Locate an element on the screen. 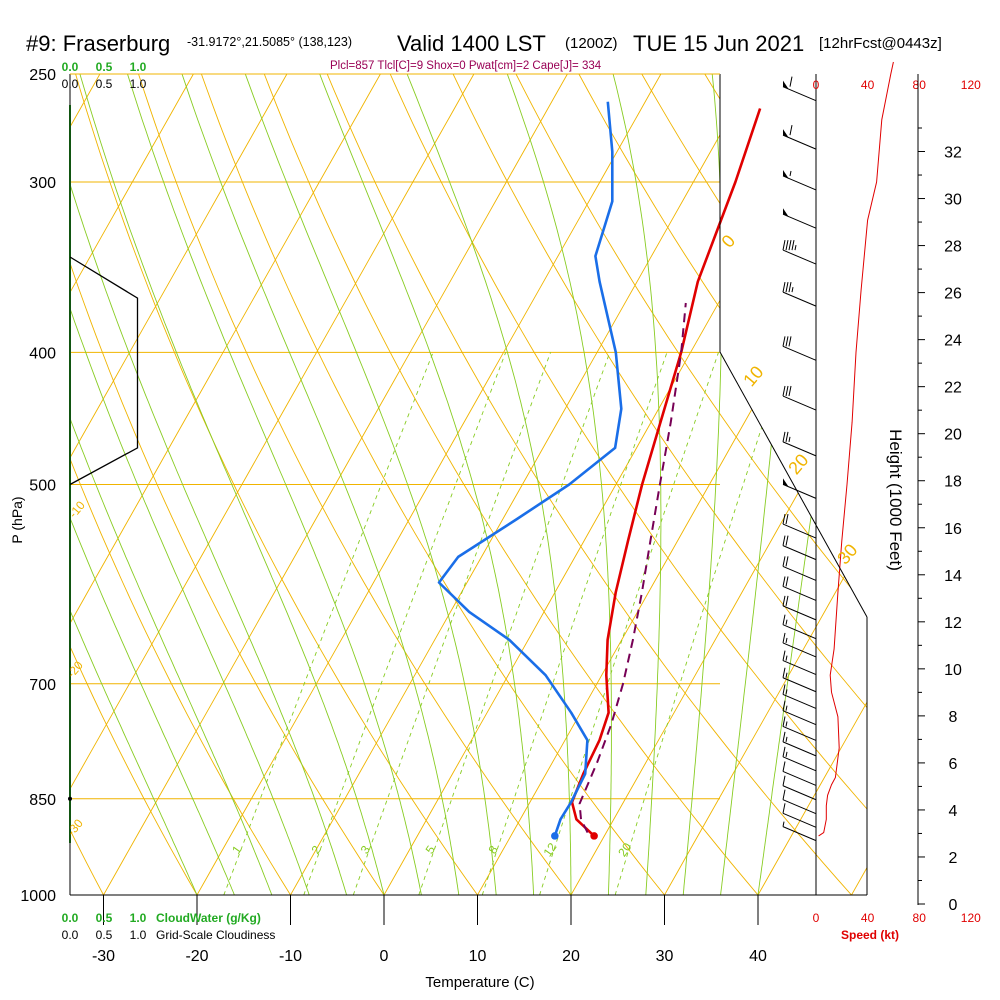  temperature-tick-label: 10 is located at coordinates (478, 956).